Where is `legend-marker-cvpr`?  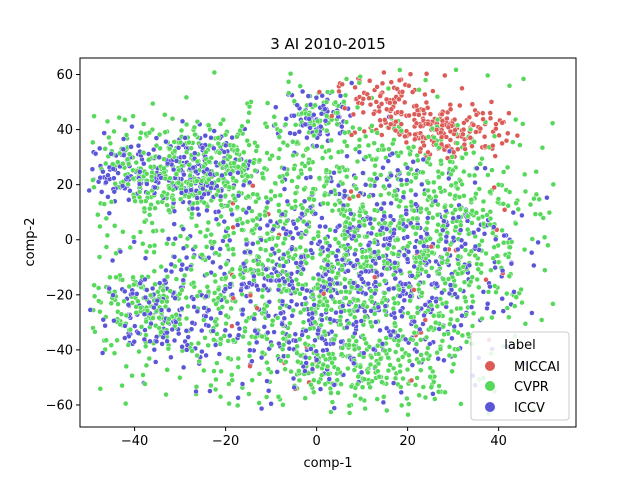 legend-marker-cvpr is located at coordinates (490, 386).